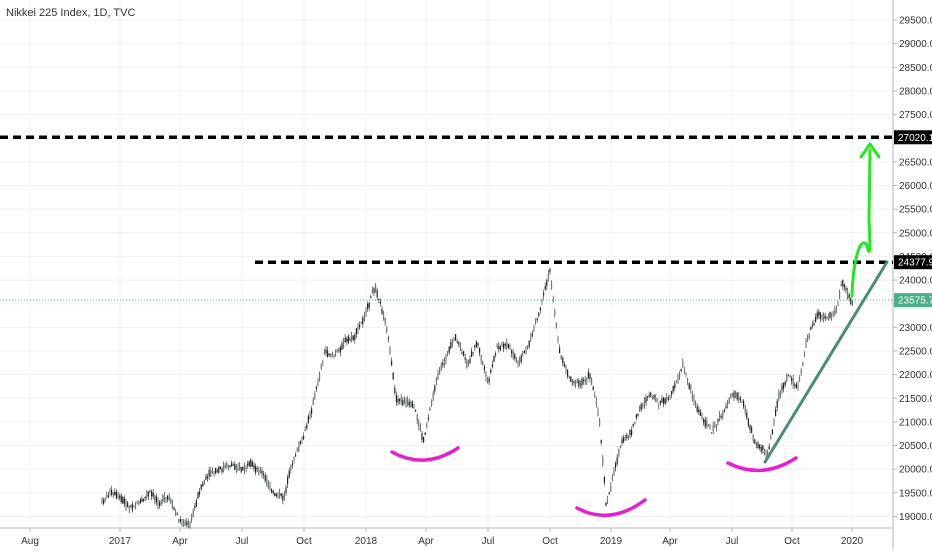 The image size is (932, 555). I want to click on y-tick-label: 21500.0, so click(915, 399).